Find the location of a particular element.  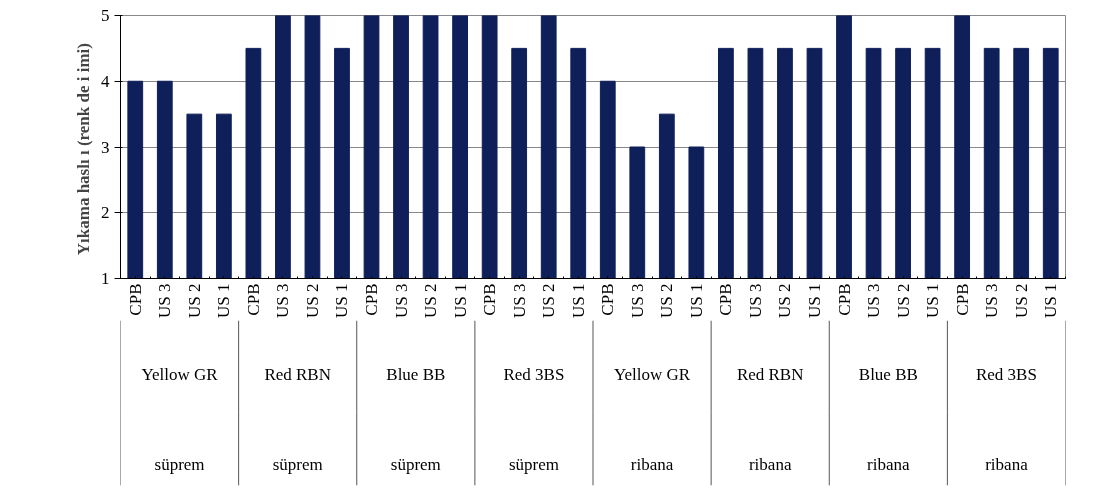

y-axis-title: Yıkama haslı ı (renk de i imi) is located at coordinates (83, 149).